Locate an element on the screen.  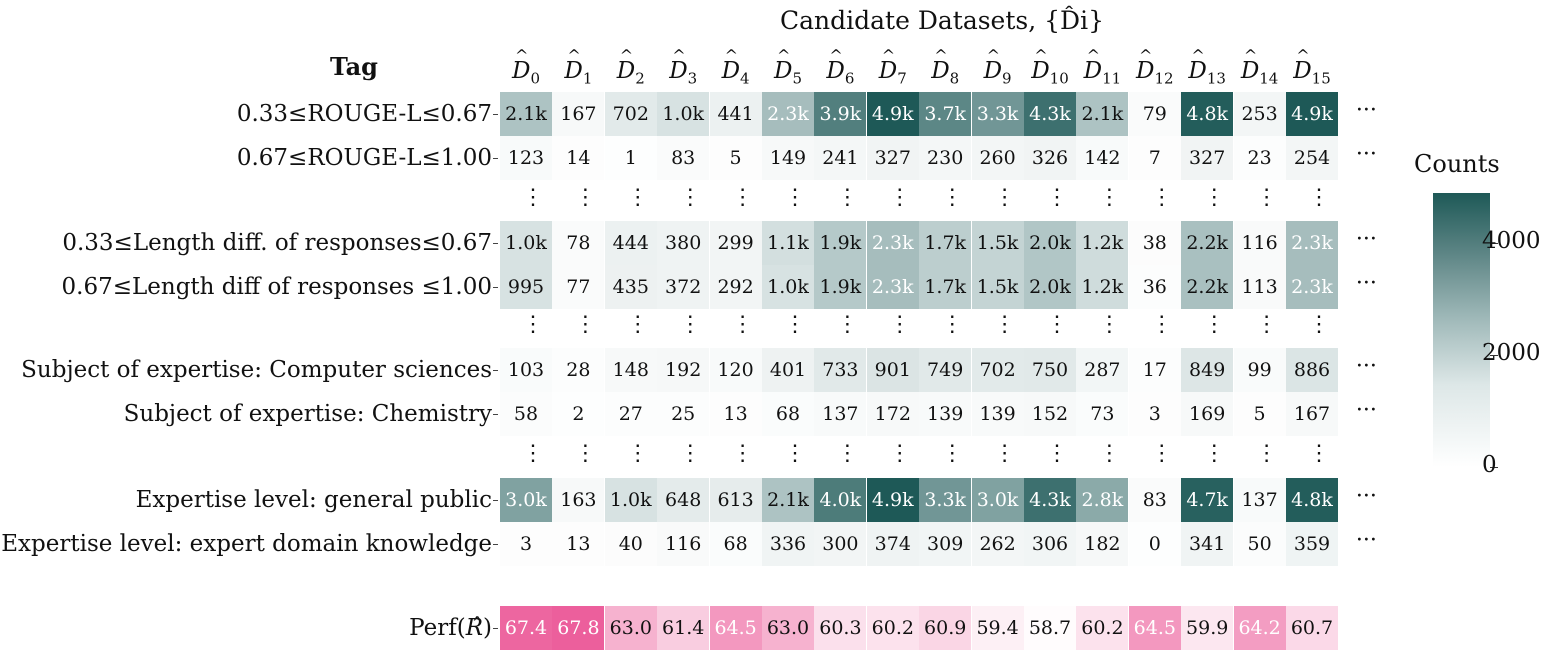
heatmap-cell: 1.5k is located at coordinates (997, 243).